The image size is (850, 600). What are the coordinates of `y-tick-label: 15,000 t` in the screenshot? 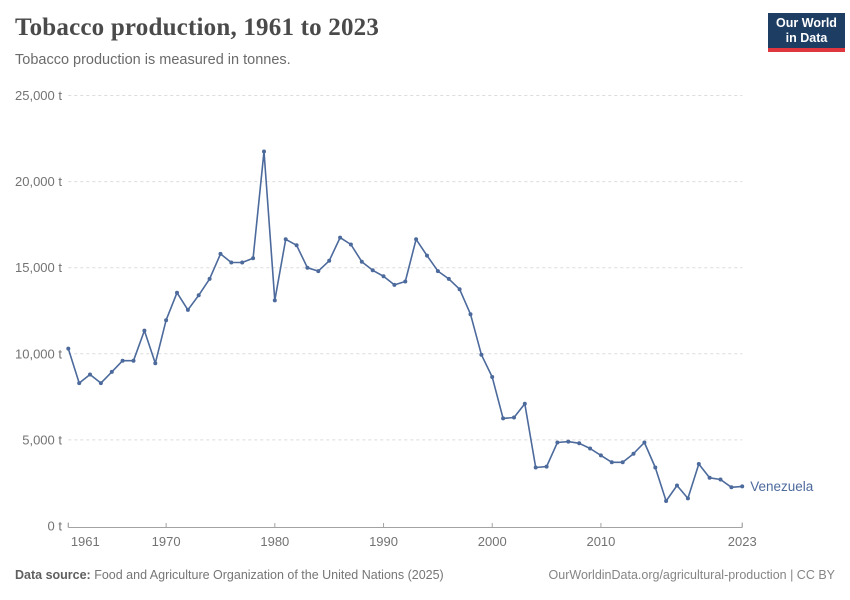 It's located at (38, 267).